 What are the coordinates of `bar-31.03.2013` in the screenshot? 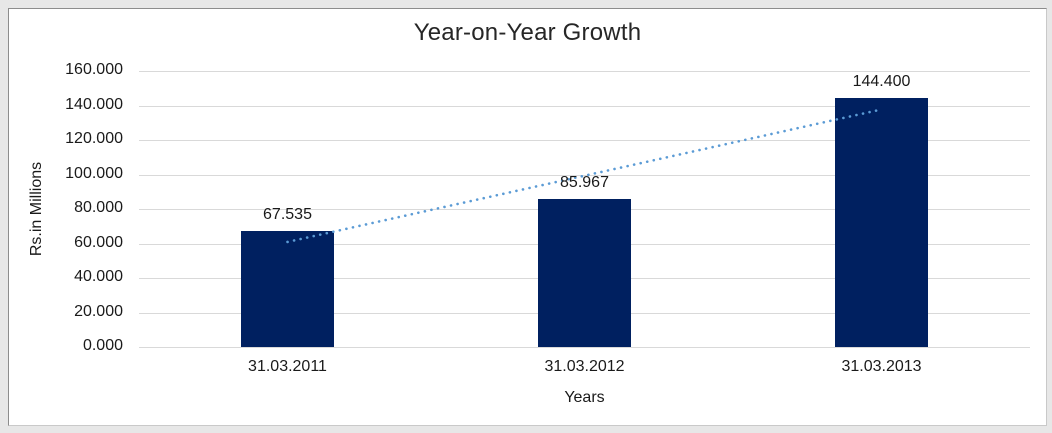 It's located at (881, 222).